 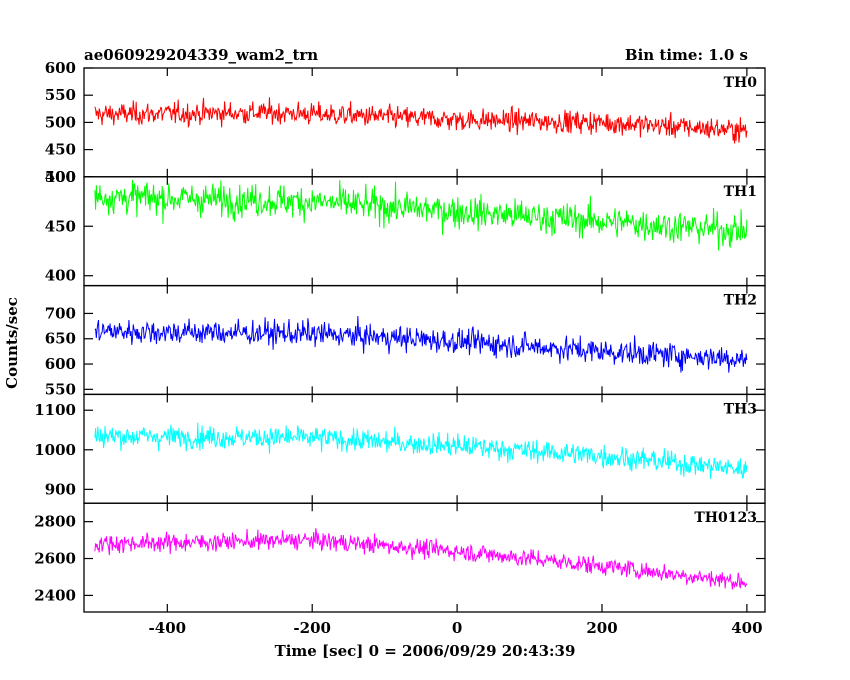 What do you see at coordinates (740, 409) in the screenshot?
I see `panel-label-th3: TH3` at bounding box center [740, 409].